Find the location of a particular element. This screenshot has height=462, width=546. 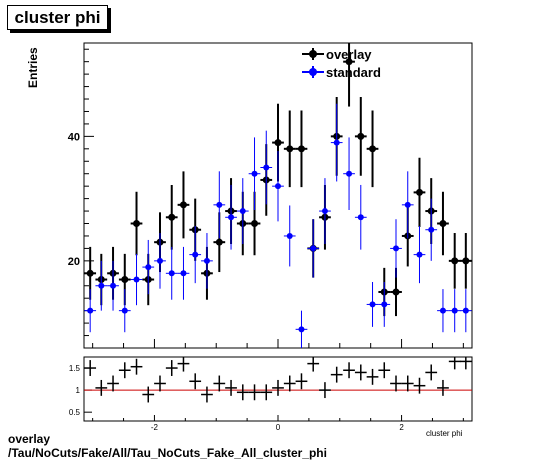

footer-line-1: overlay is located at coordinates (29, 439).